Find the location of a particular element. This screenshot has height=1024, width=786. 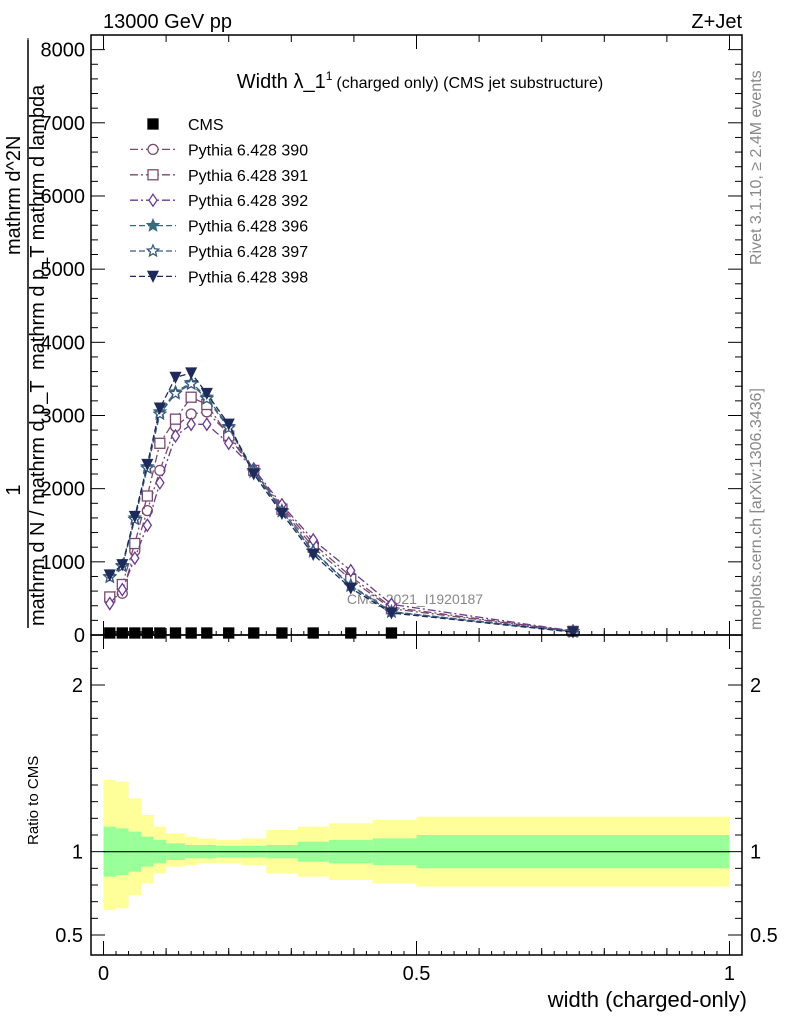

y-tick-label: 7000 is located at coordinates (63, 124).